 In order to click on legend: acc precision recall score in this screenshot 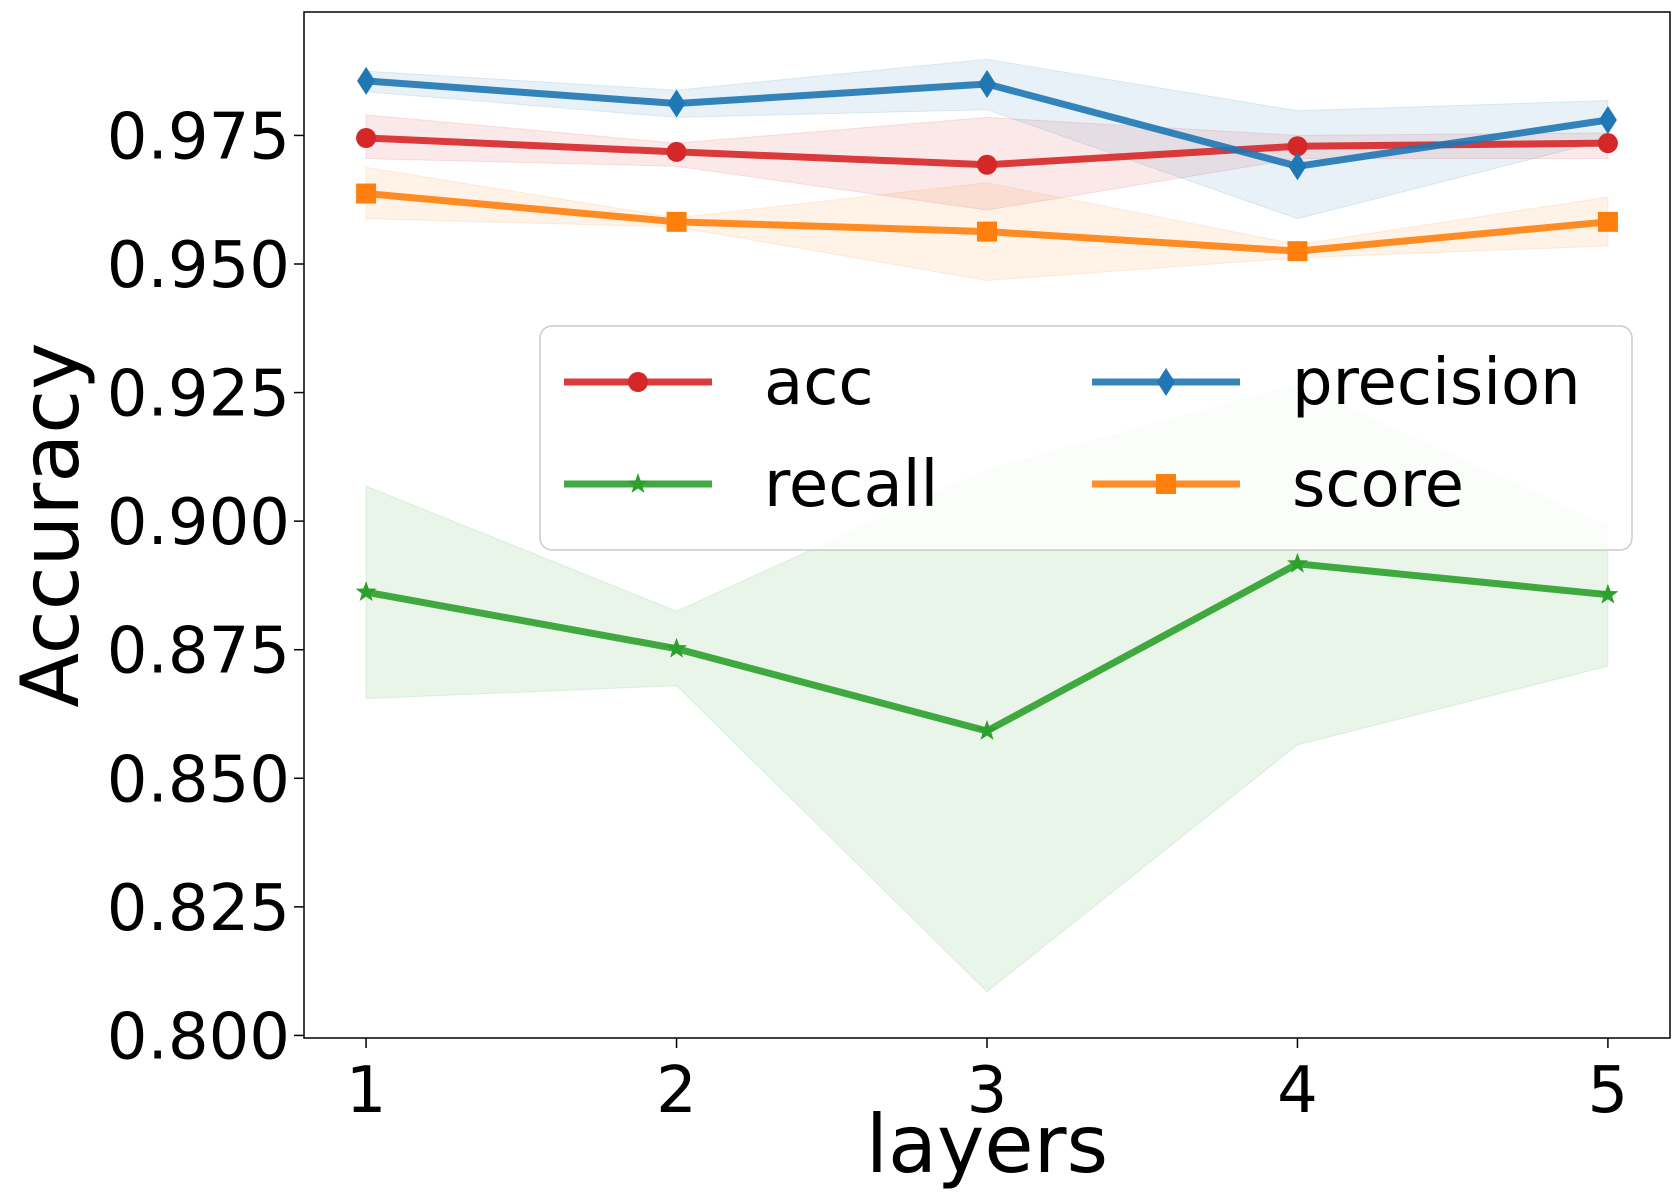, I will do `click(1086, 438)`.